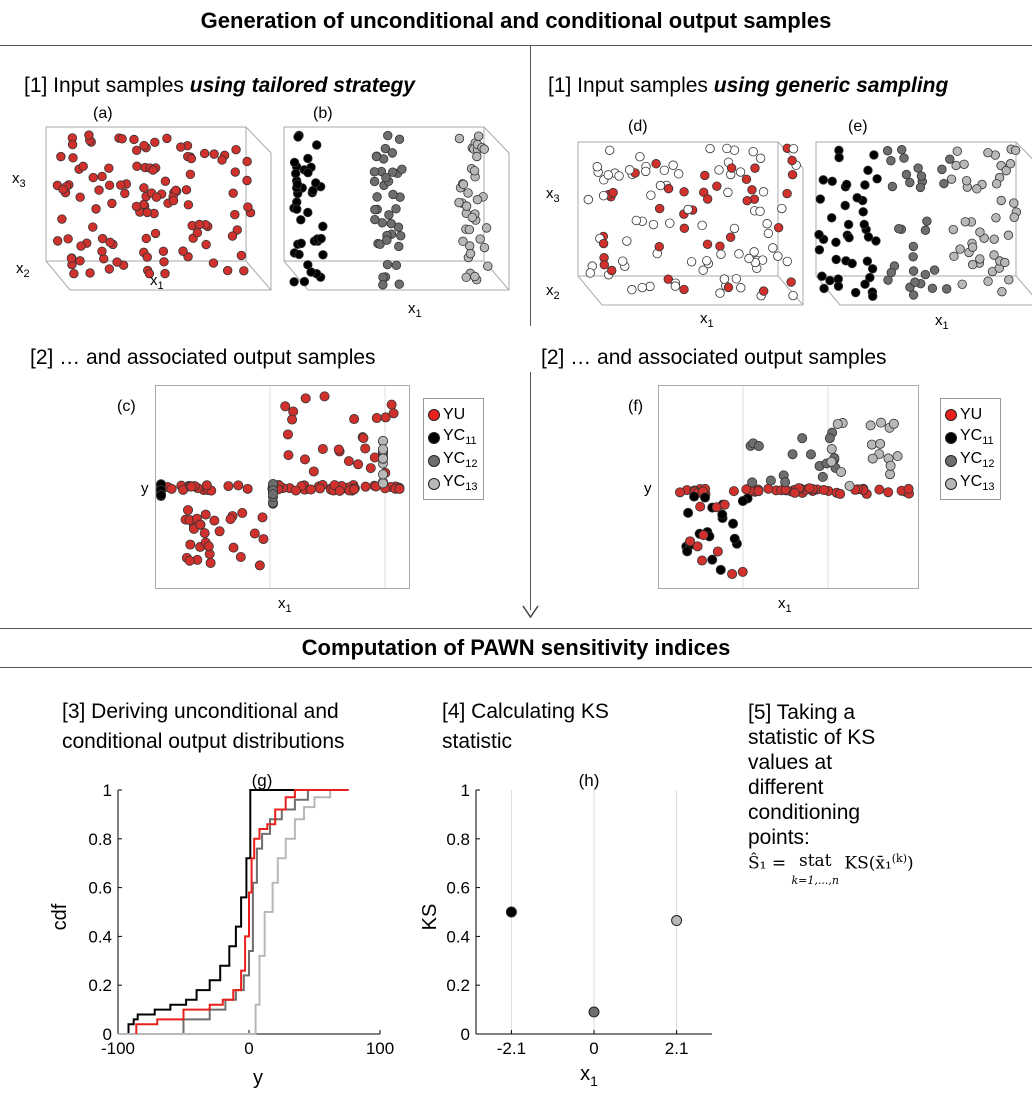  Describe the element at coordinates (100, 936) in the screenshot. I see `y-tick-label: 0.4` at that location.